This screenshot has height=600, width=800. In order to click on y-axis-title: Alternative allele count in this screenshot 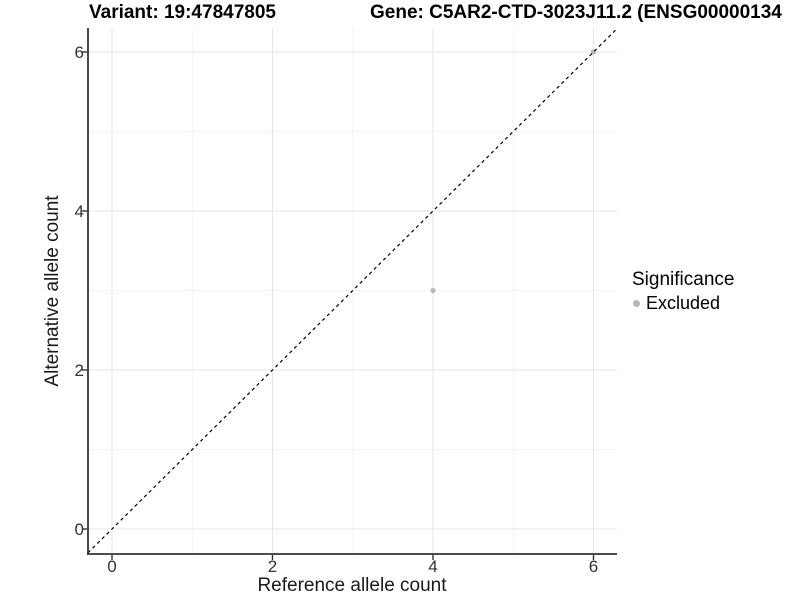, I will do `click(52, 291)`.